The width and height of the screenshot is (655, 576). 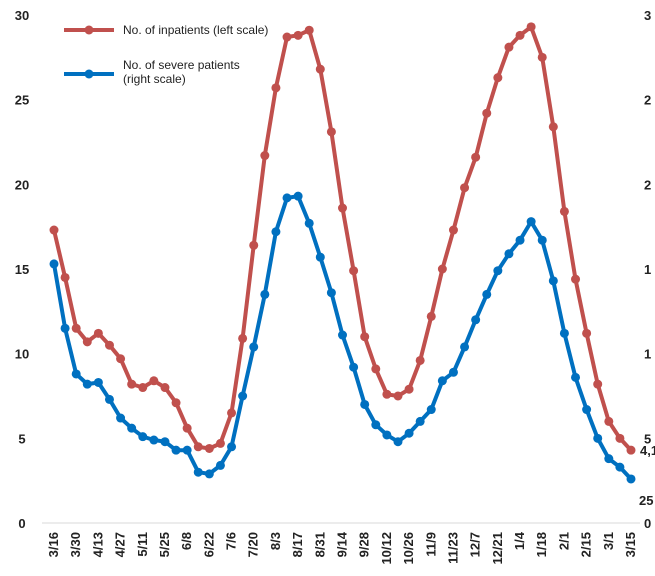 I want to click on y-tick-left: 25, so click(x=22, y=100).